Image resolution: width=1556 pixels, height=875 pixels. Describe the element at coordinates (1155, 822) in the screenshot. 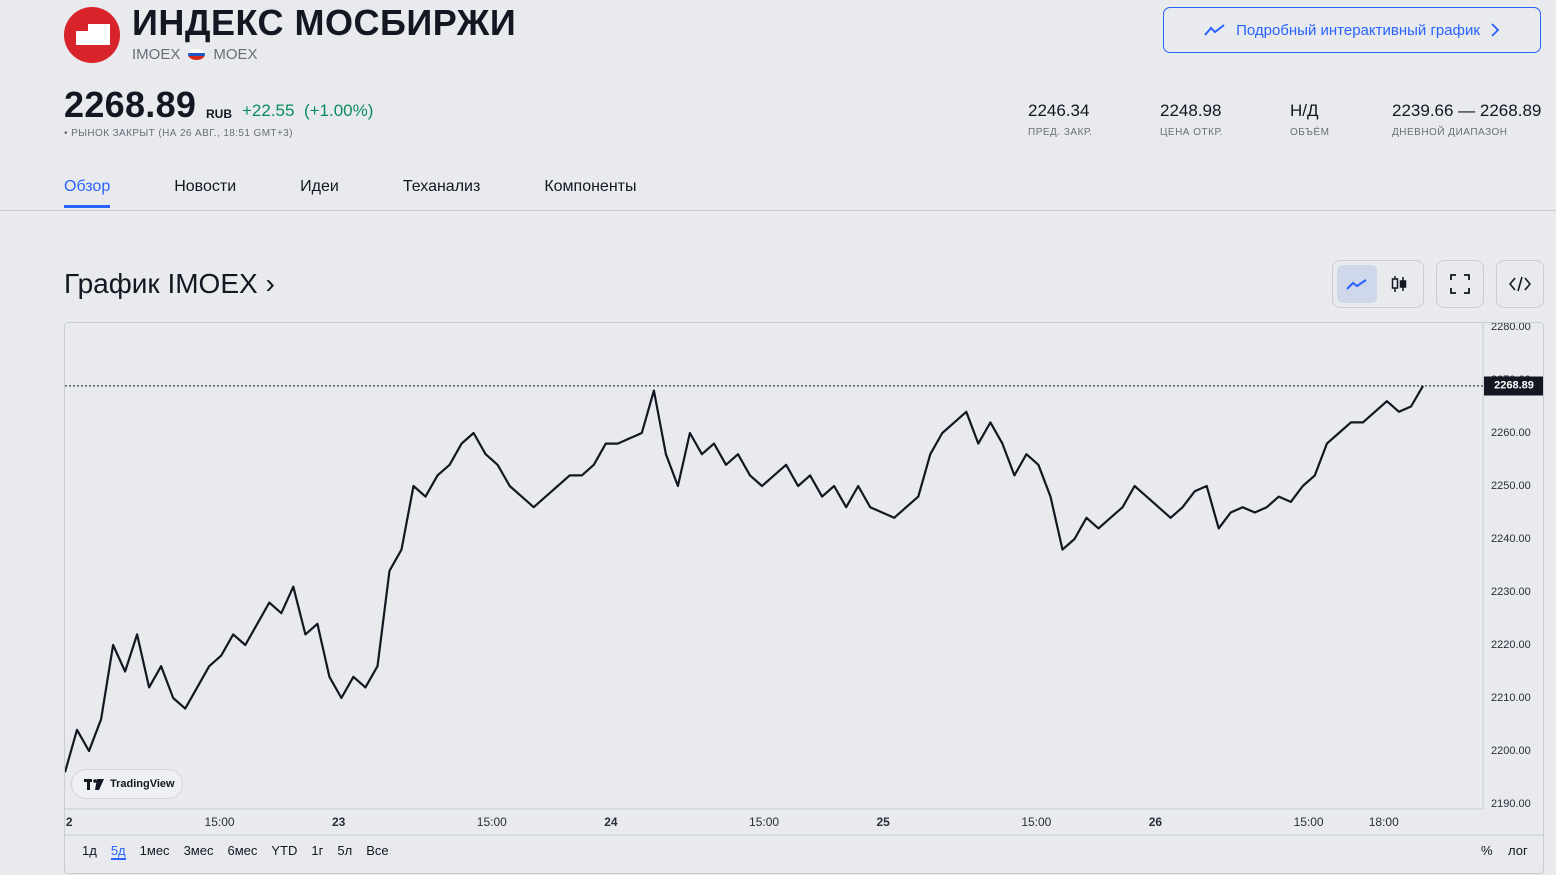

I see `x-tick-label: 26` at that location.